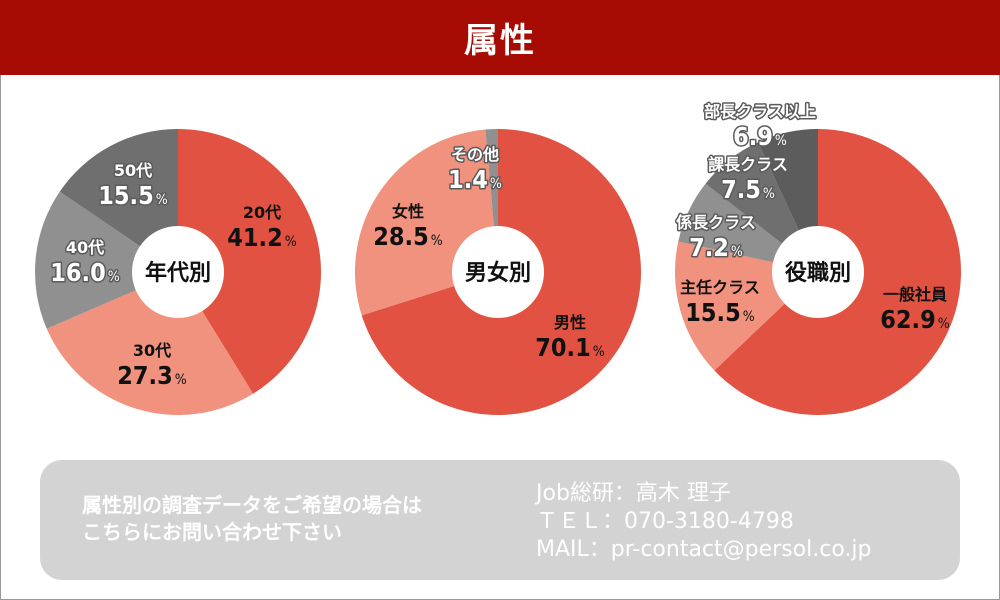 The height and width of the screenshot is (600, 1000). Describe the element at coordinates (152, 375) in the screenshot. I see `slice-value: 27.3%` at that location.